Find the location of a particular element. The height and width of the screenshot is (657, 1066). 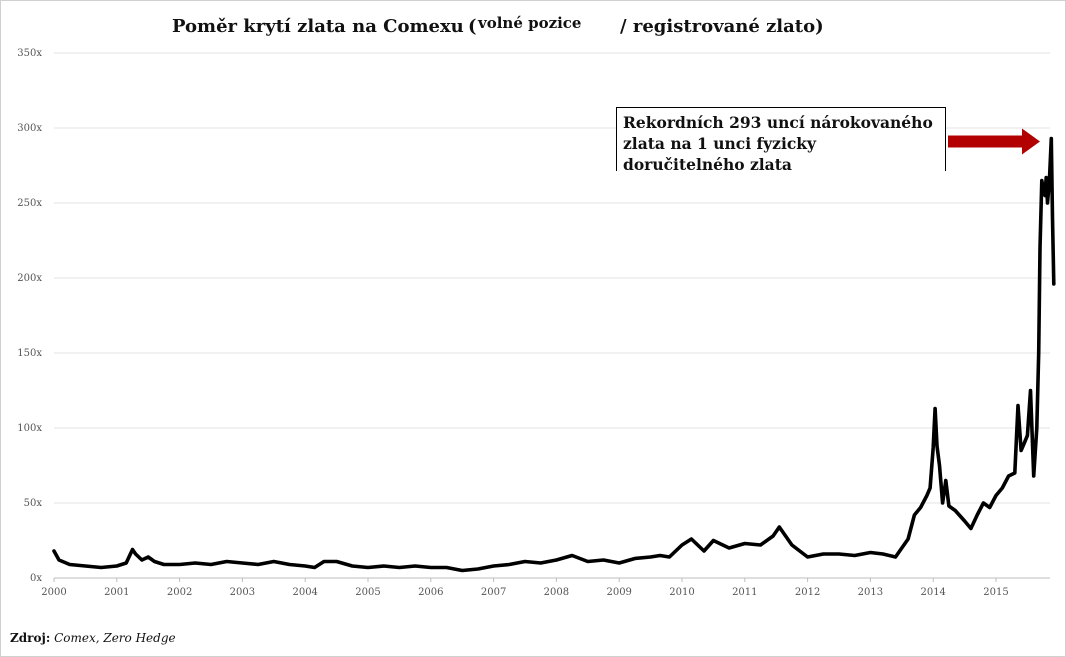

source-label: Zdroj: is located at coordinates (30, 638).